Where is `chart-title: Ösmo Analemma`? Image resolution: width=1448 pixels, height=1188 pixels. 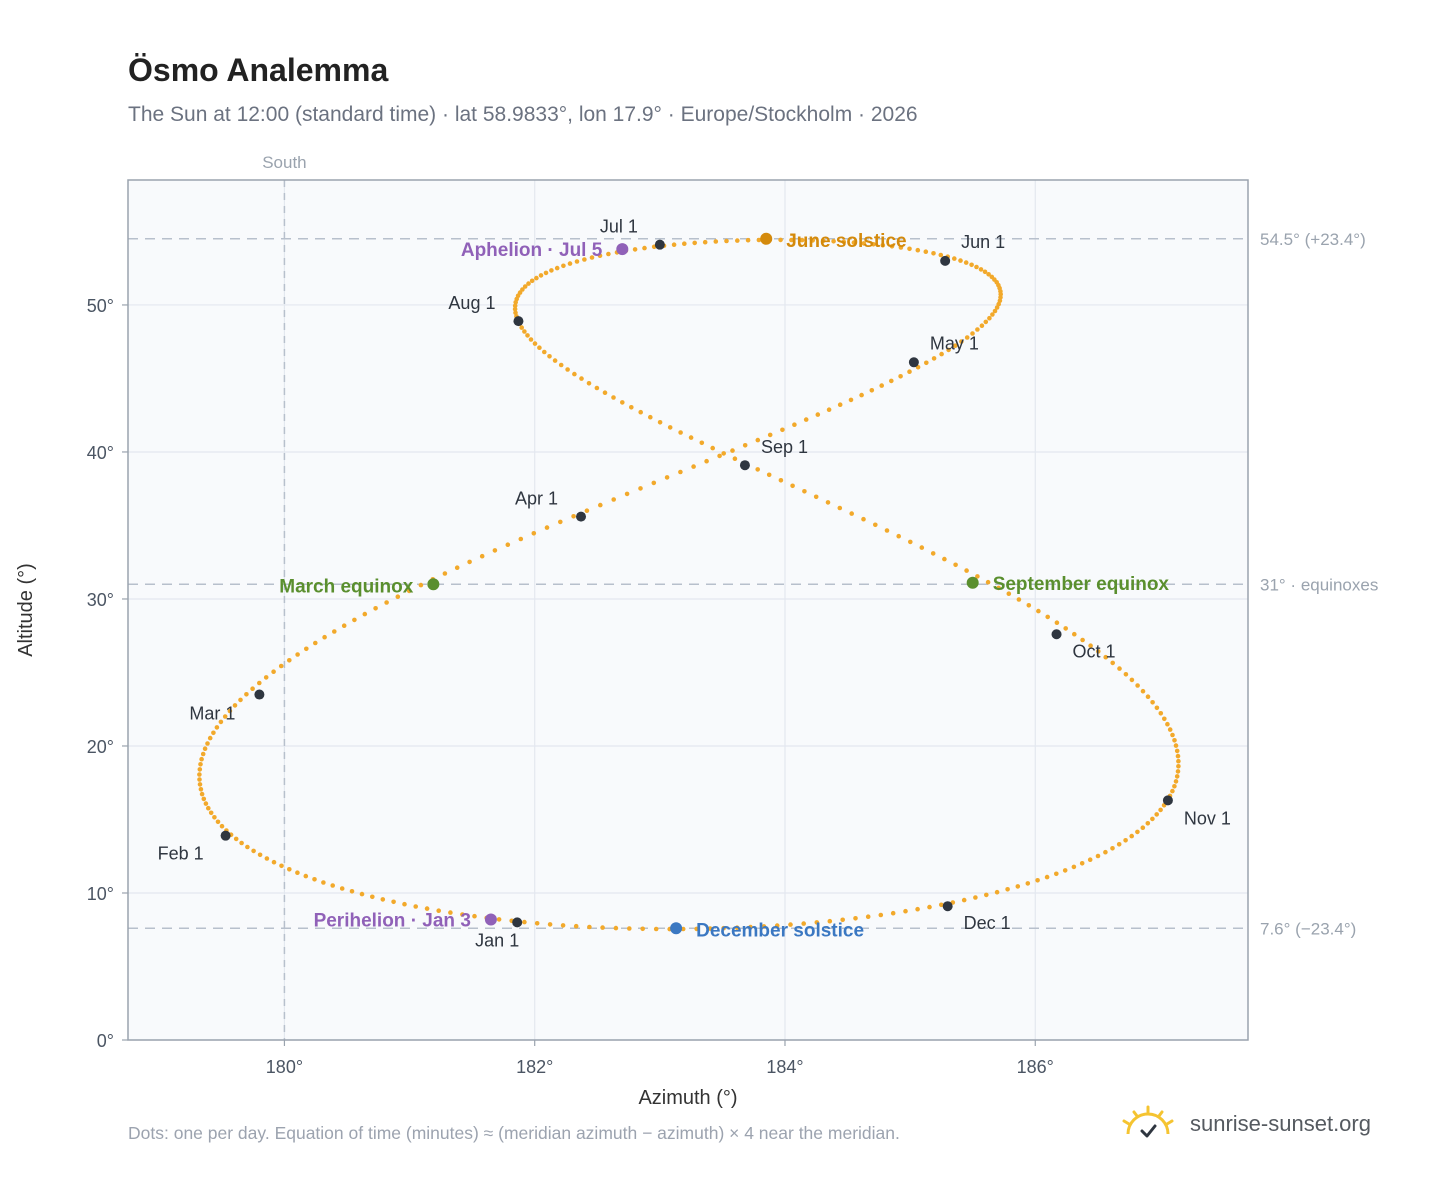
chart-title: Ösmo Analemma is located at coordinates (258, 70).